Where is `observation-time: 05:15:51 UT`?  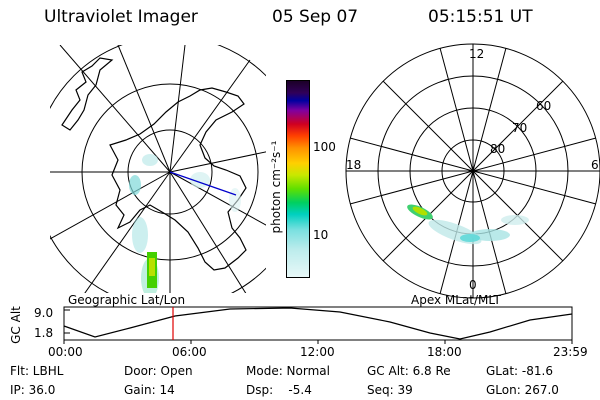 observation-time: 05:15:51 UT is located at coordinates (480, 17).